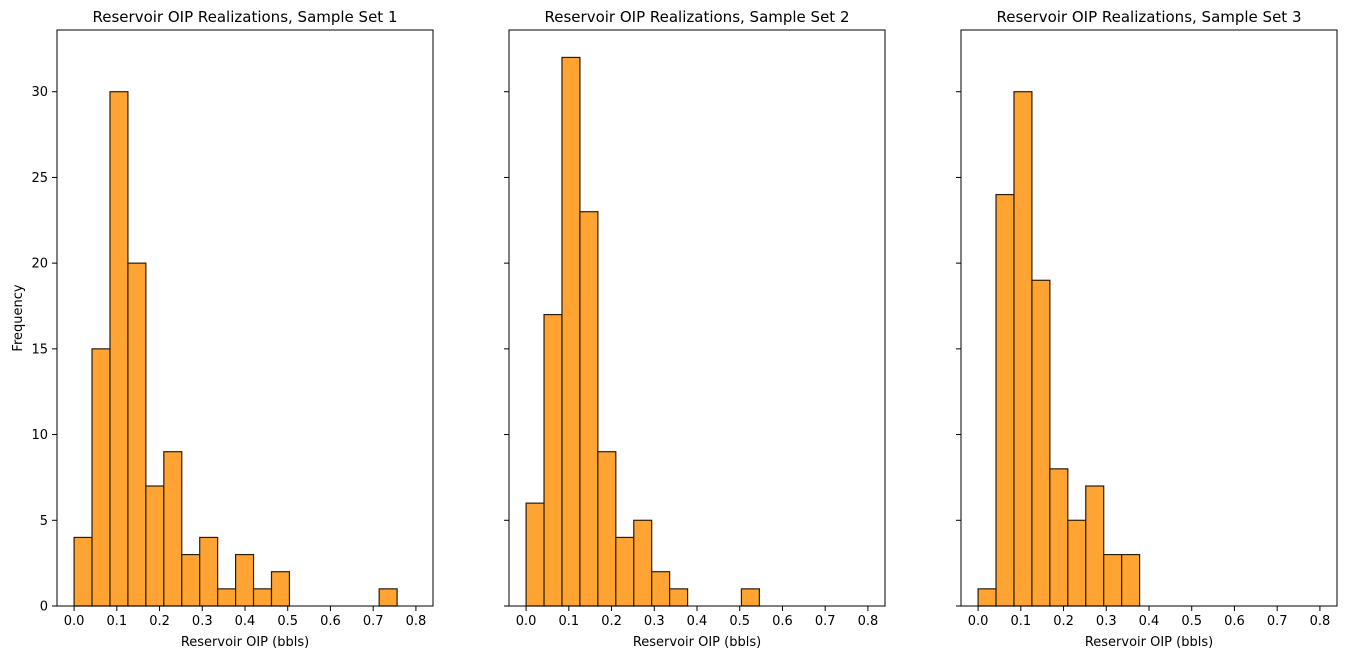 The height and width of the screenshot is (659, 1347). What do you see at coordinates (245, 17) in the screenshot?
I see `chart-title: Reservoir OIP Realizations, Sample Set 1` at bounding box center [245, 17].